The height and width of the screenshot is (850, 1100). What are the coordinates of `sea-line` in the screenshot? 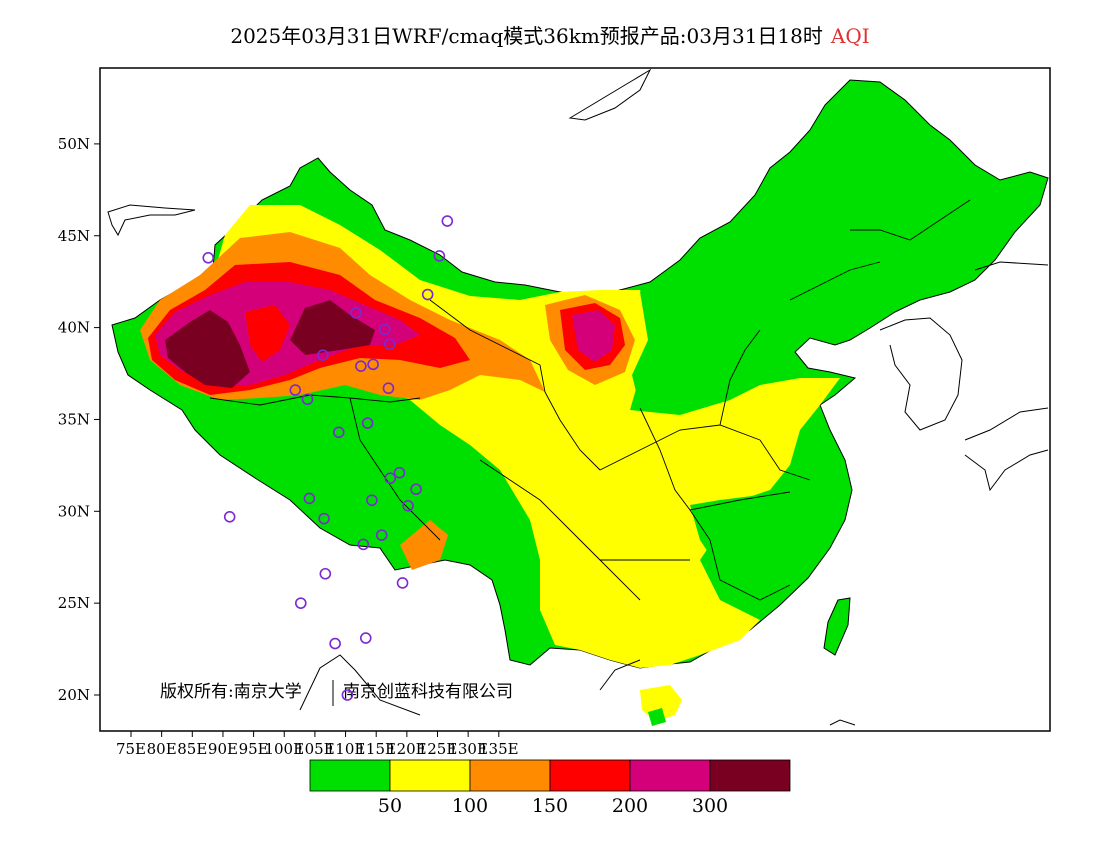 It's located at (360, 685).